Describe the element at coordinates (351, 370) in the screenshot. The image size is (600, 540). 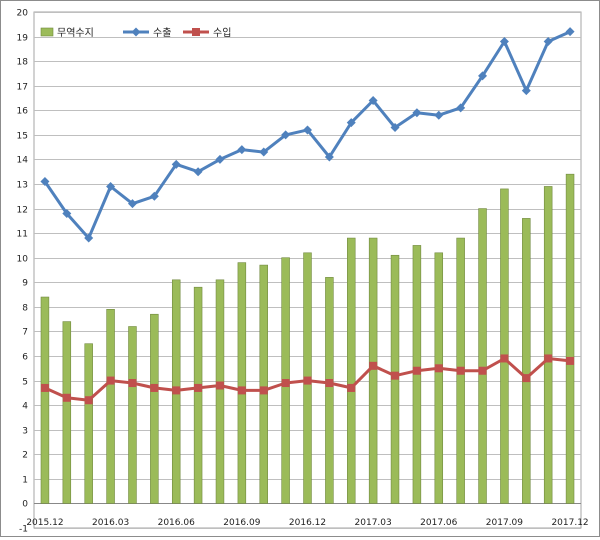
I see `bar-2017.02` at that location.